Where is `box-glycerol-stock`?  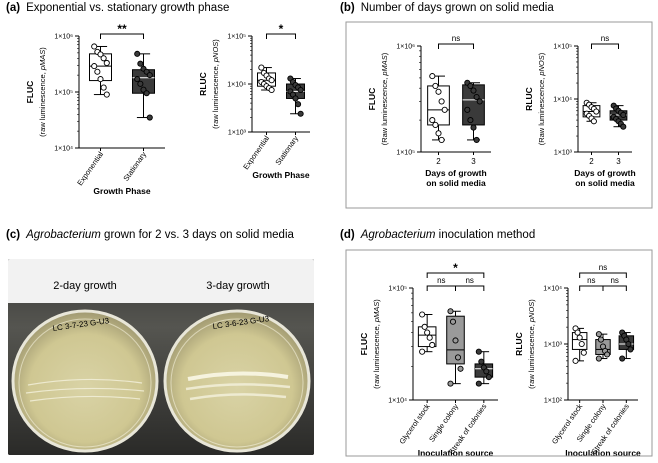
box-glycerol-stock is located at coordinates (579, 344).